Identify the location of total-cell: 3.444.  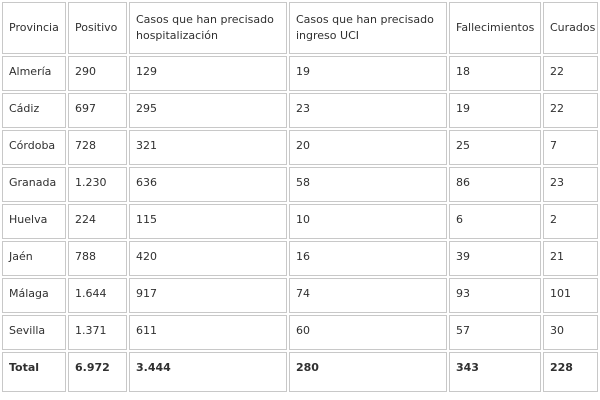
(208, 372).